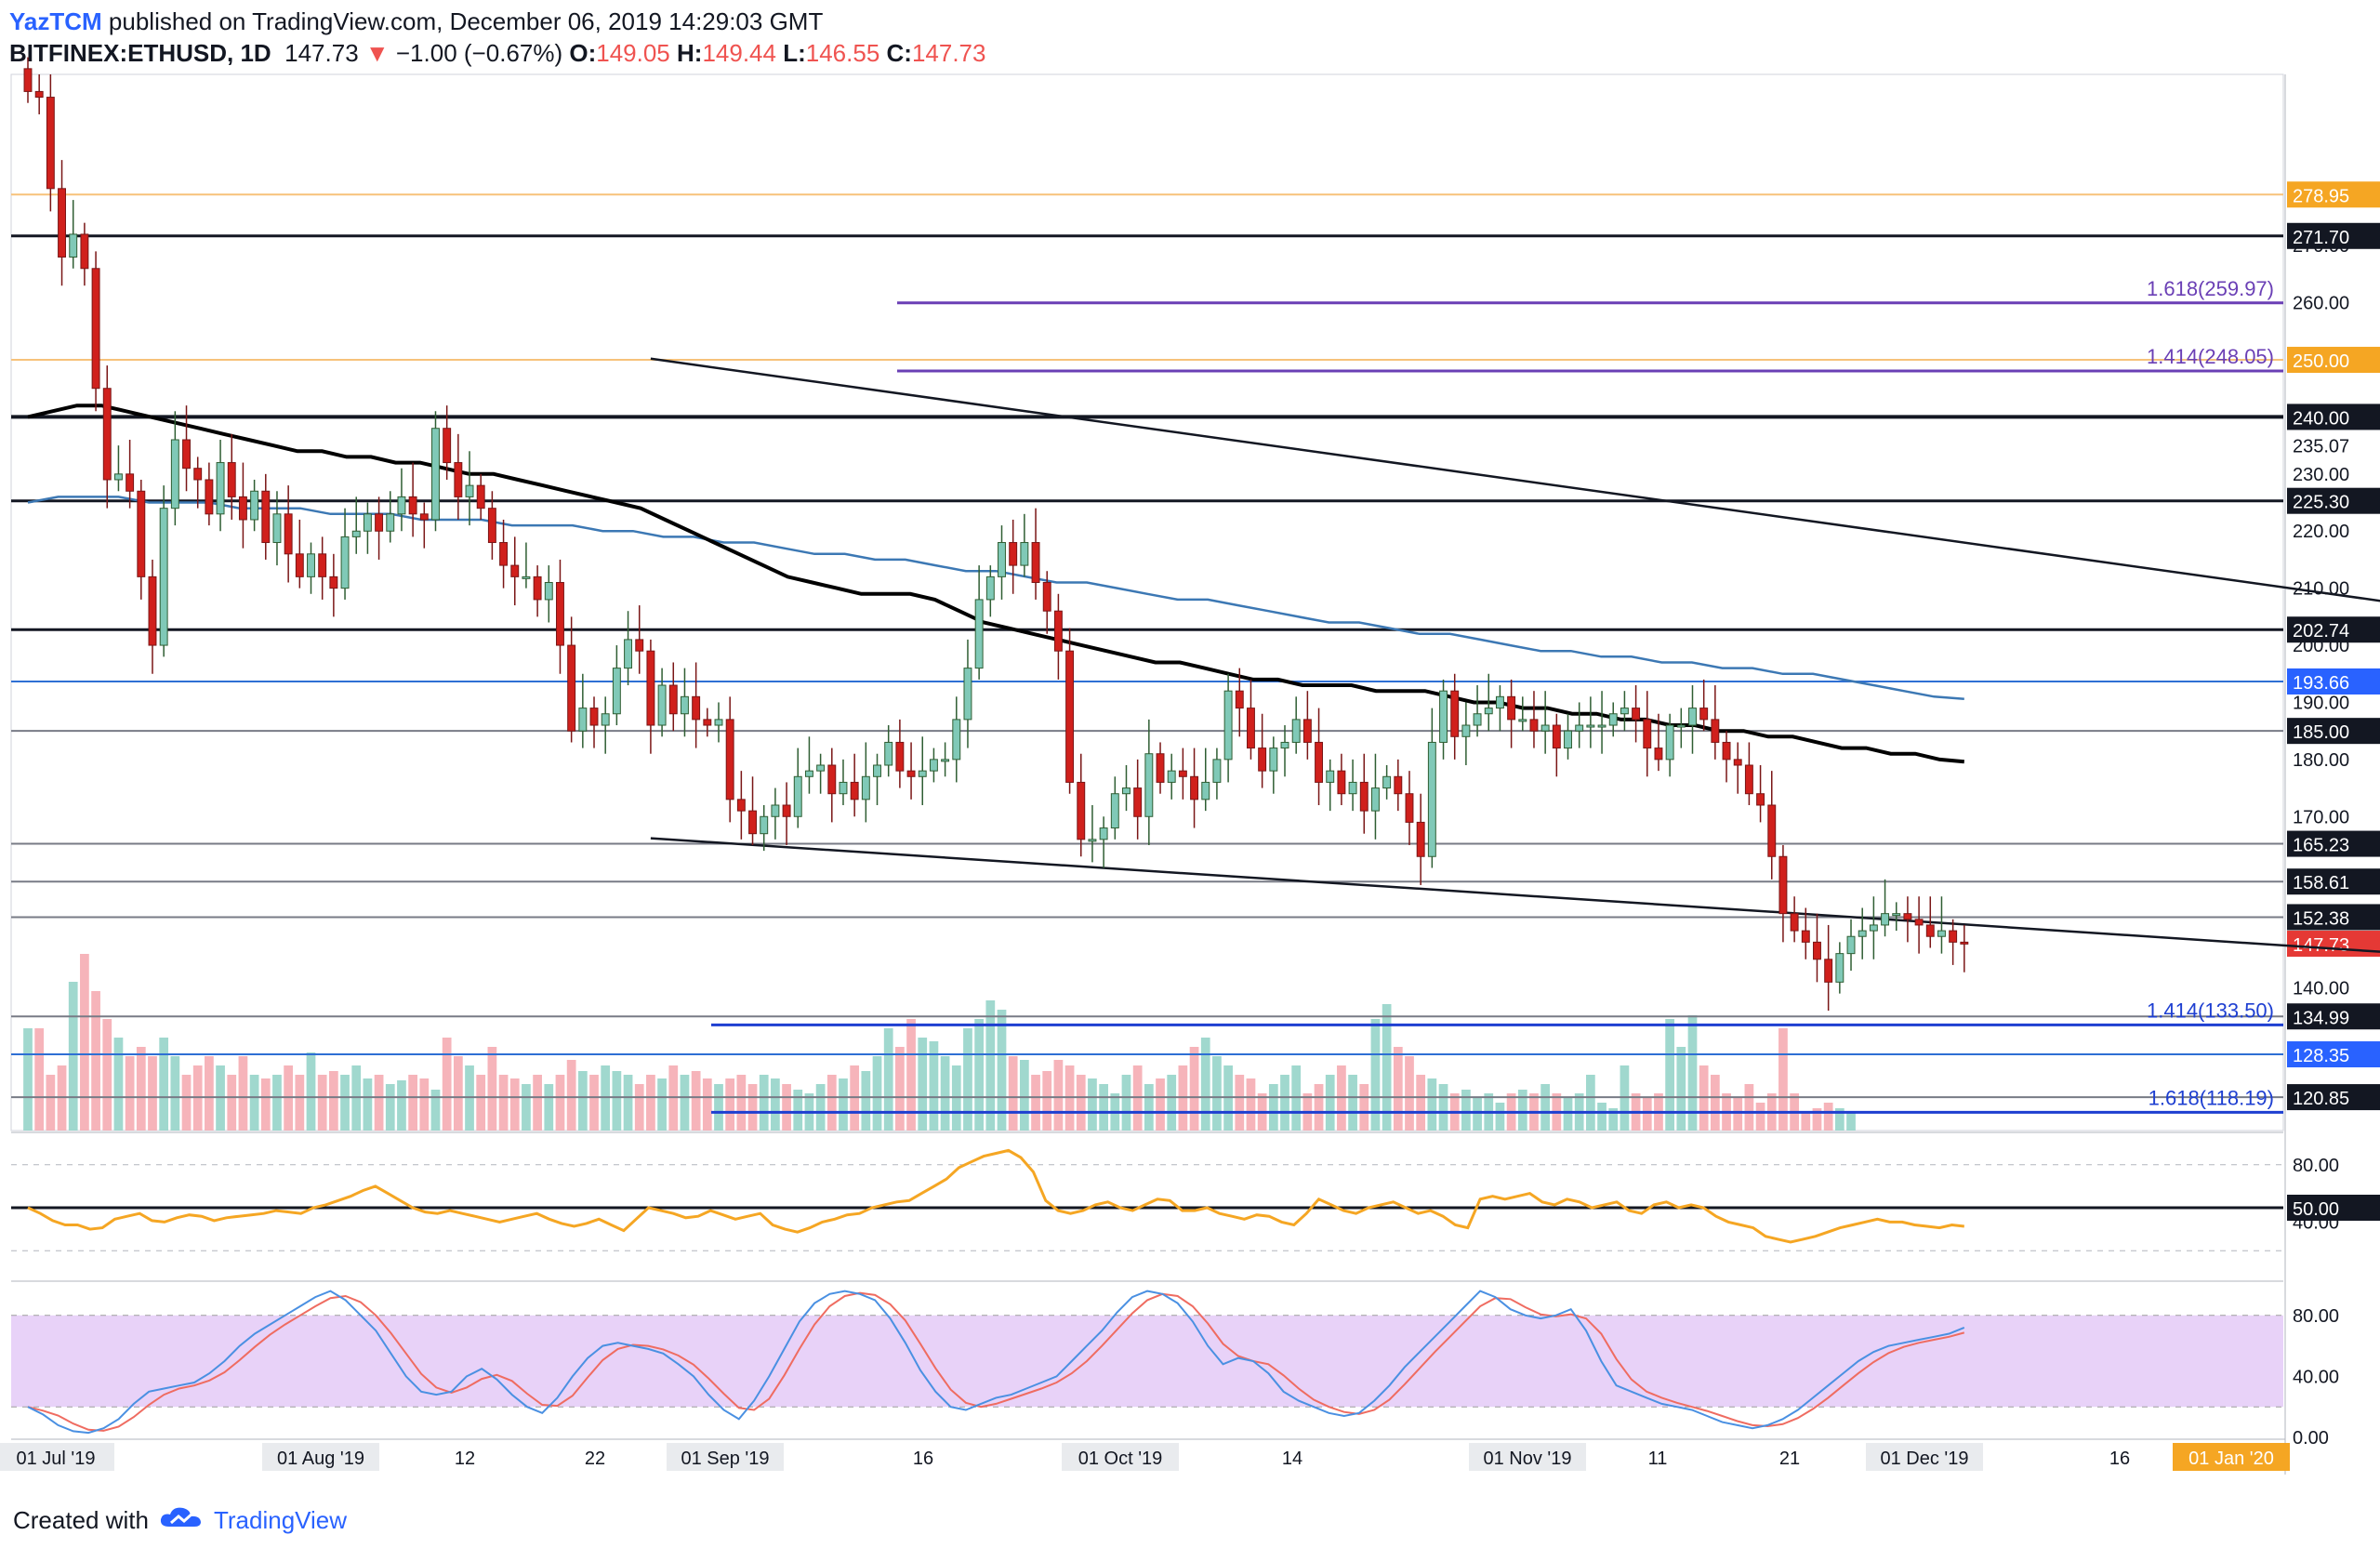 The width and height of the screenshot is (2380, 1548). Describe the element at coordinates (595, 1459) in the screenshot. I see `x-tick-label: 22` at that location.